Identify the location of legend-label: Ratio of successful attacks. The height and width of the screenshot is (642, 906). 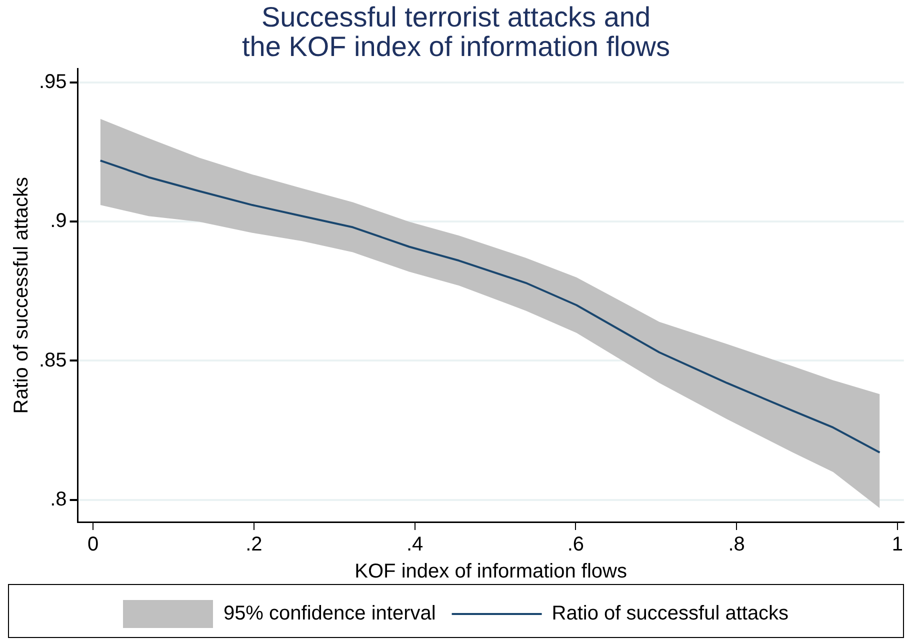
(670, 613).